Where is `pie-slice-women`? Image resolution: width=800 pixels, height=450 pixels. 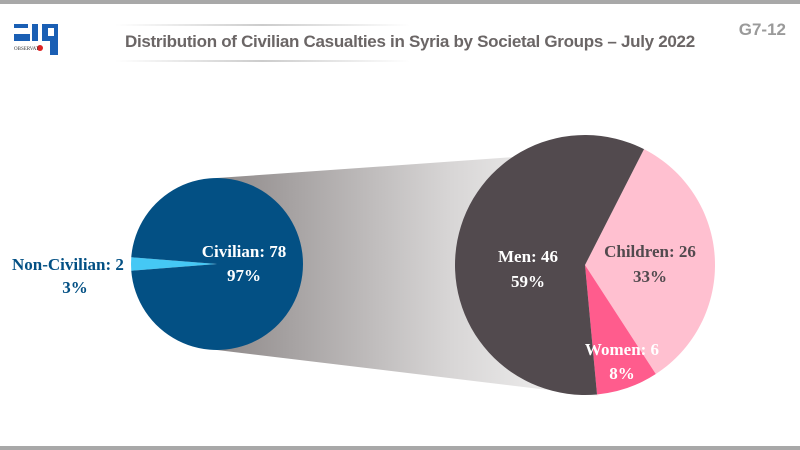
pie-slice-women is located at coordinates (620, 330).